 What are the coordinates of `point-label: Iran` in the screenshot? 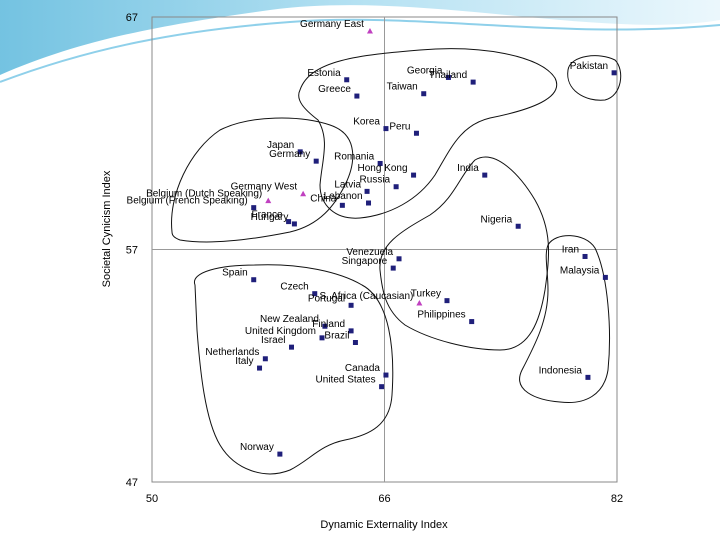 It's located at (570, 249).